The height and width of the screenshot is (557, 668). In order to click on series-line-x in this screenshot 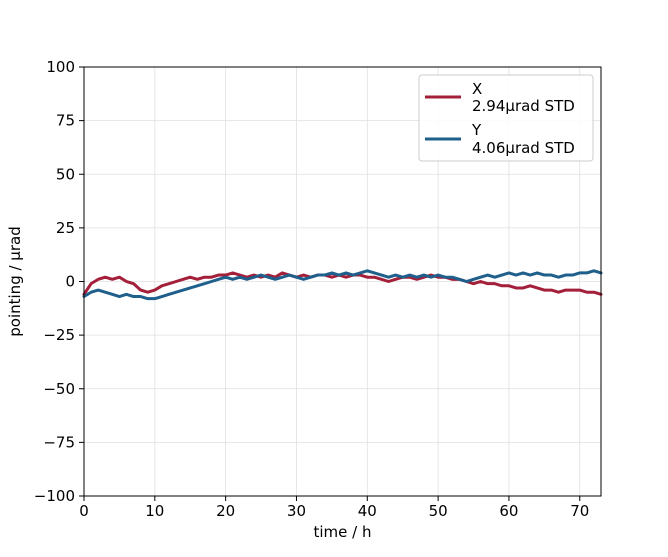, I will do `click(342, 283)`.